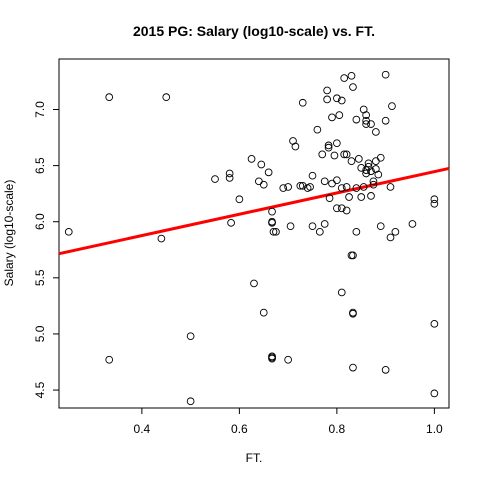  What do you see at coordinates (40, 165) in the screenshot?
I see `y-tick-label: 6.5` at bounding box center [40, 165].